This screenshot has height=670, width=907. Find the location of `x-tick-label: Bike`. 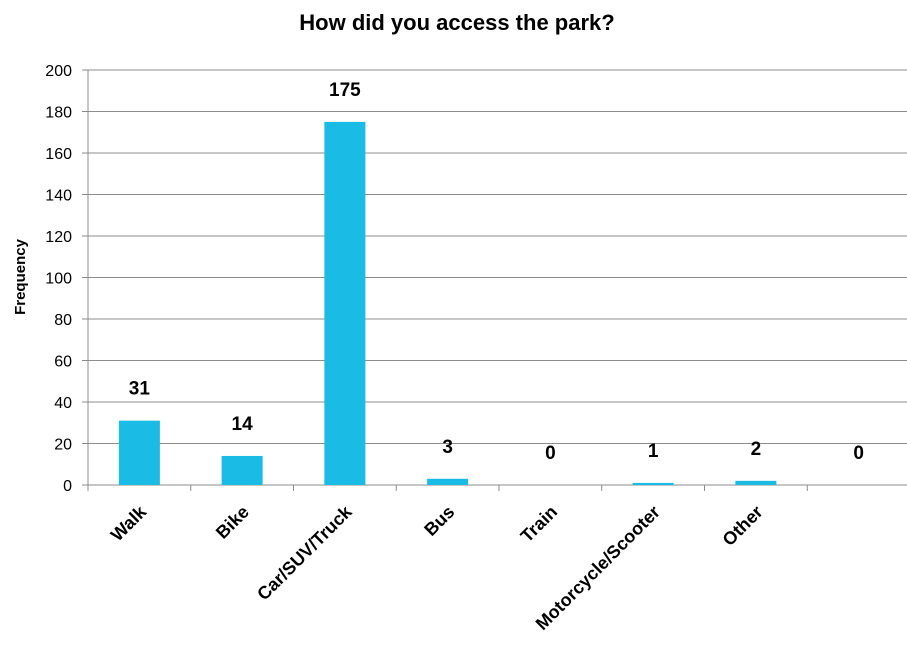

x-tick-label: Bike is located at coordinates (232, 522).